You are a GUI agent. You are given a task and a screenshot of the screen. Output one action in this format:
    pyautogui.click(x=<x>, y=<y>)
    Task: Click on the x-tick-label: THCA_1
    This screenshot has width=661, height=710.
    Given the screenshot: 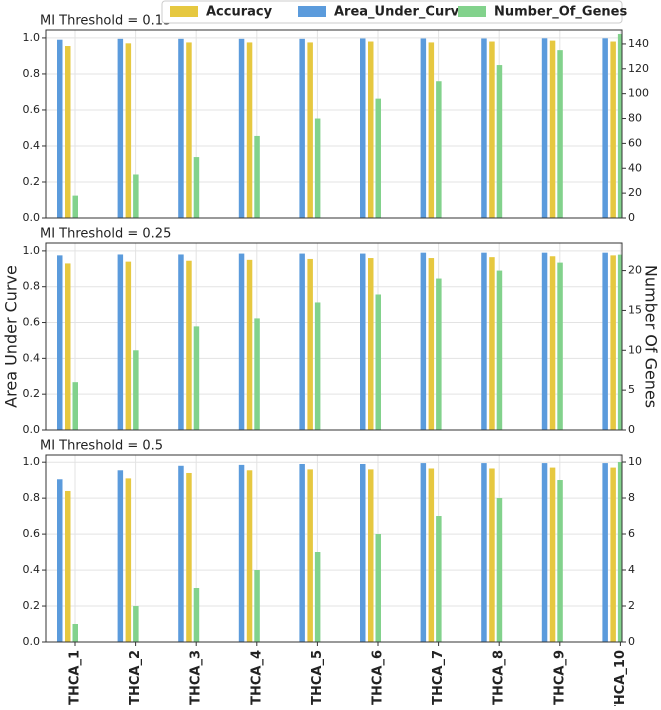 What is the action you would take?
    pyautogui.click(x=75, y=677)
    